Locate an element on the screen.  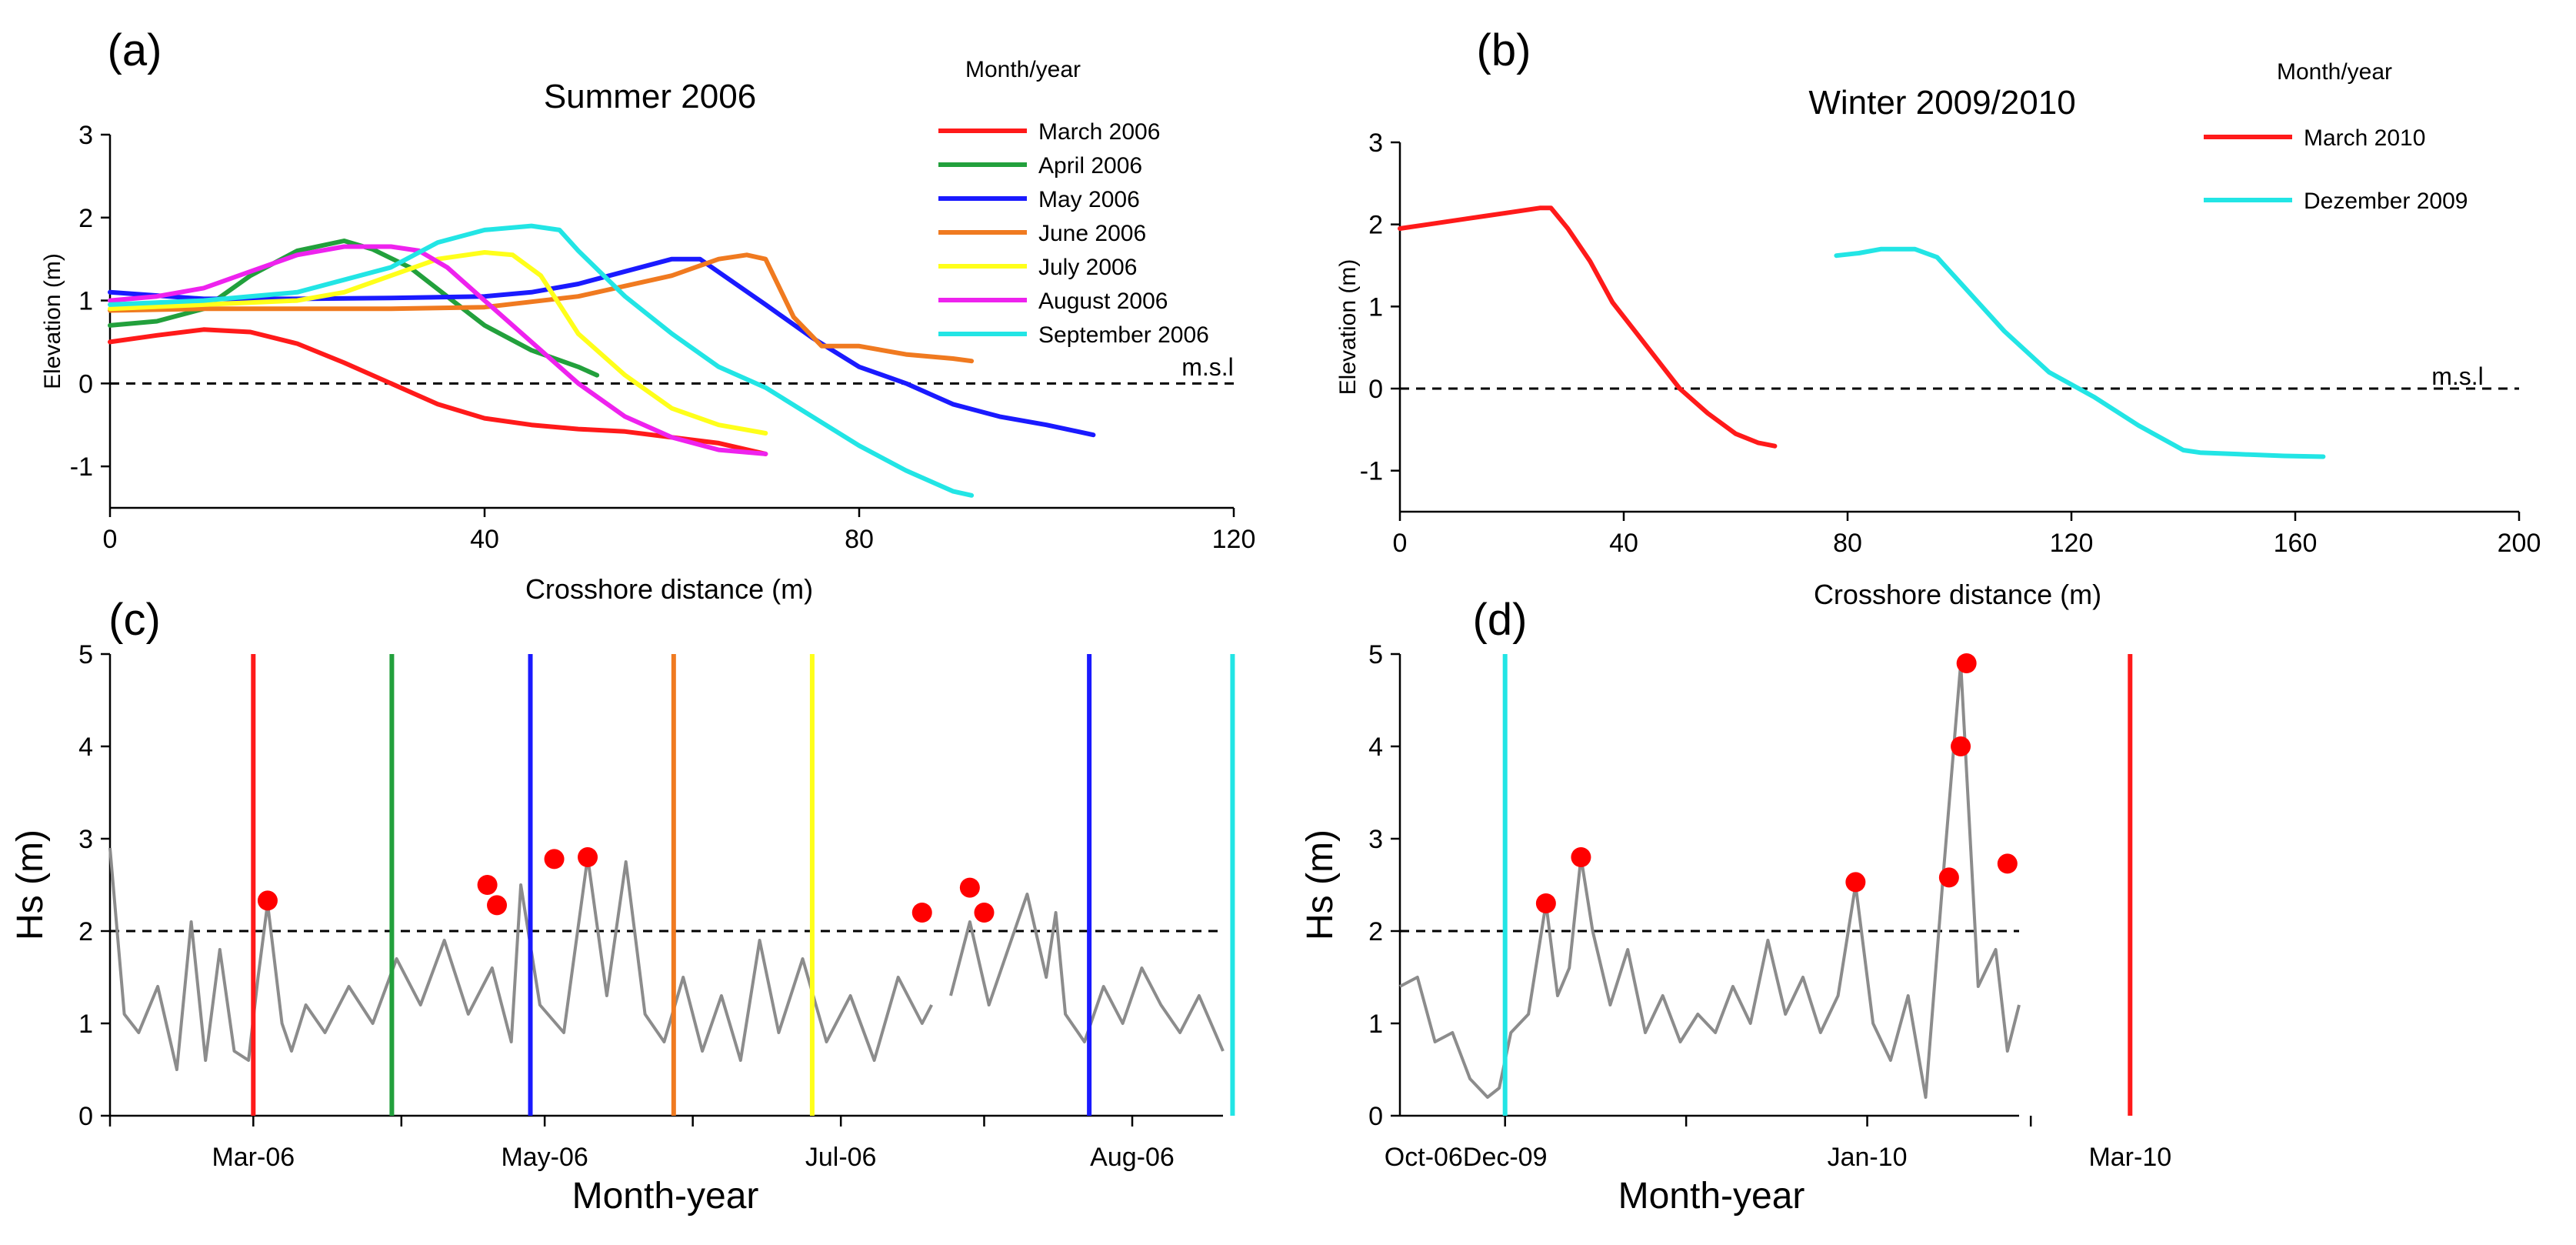
legend-entry: March 2006 is located at coordinates (1099, 132).